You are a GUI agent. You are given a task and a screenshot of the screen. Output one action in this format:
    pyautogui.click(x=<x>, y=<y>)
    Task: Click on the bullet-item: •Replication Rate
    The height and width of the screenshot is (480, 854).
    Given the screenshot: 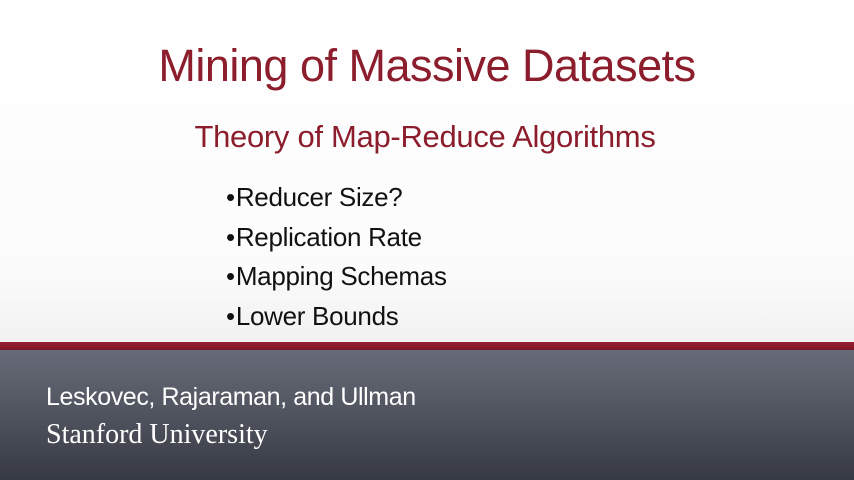 What is the action you would take?
    pyautogui.click(x=336, y=238)
    